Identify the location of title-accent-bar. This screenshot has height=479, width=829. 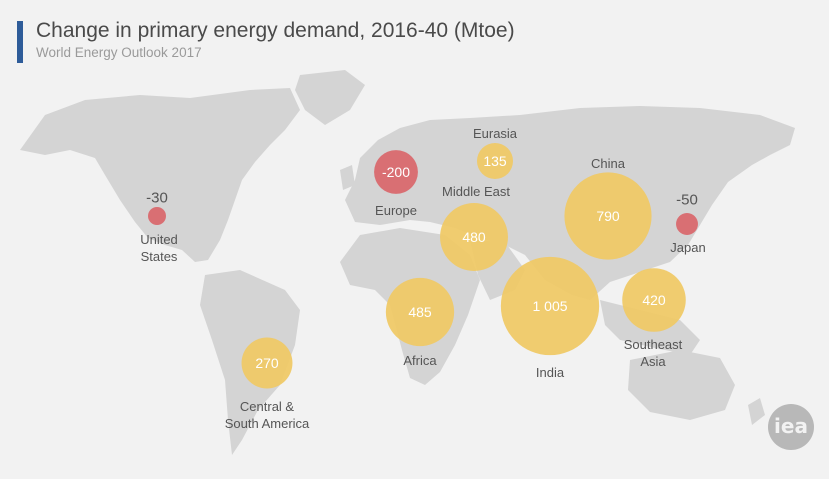
(20, 42).